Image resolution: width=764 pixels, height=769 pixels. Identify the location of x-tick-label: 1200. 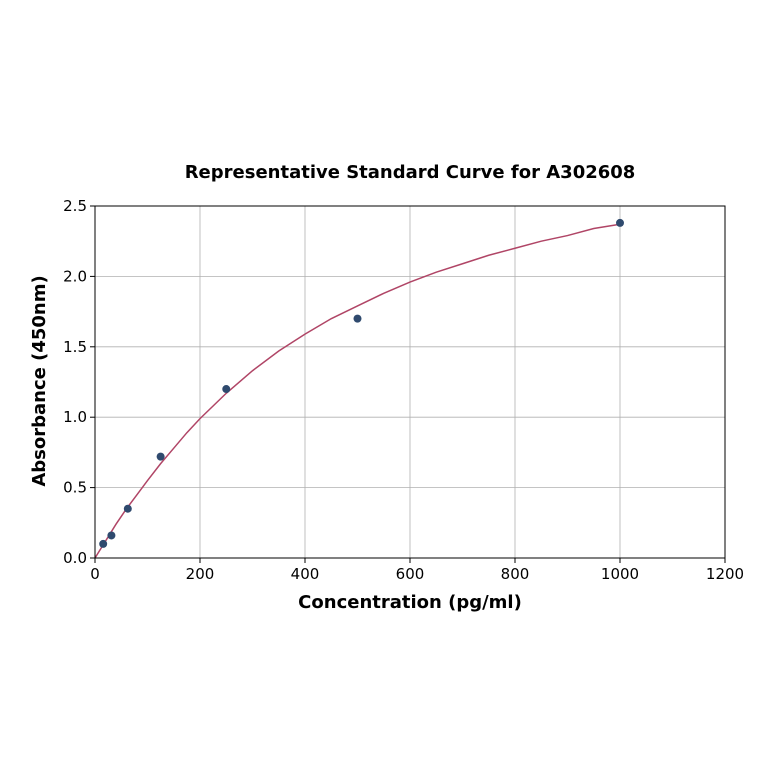
(725, 574).